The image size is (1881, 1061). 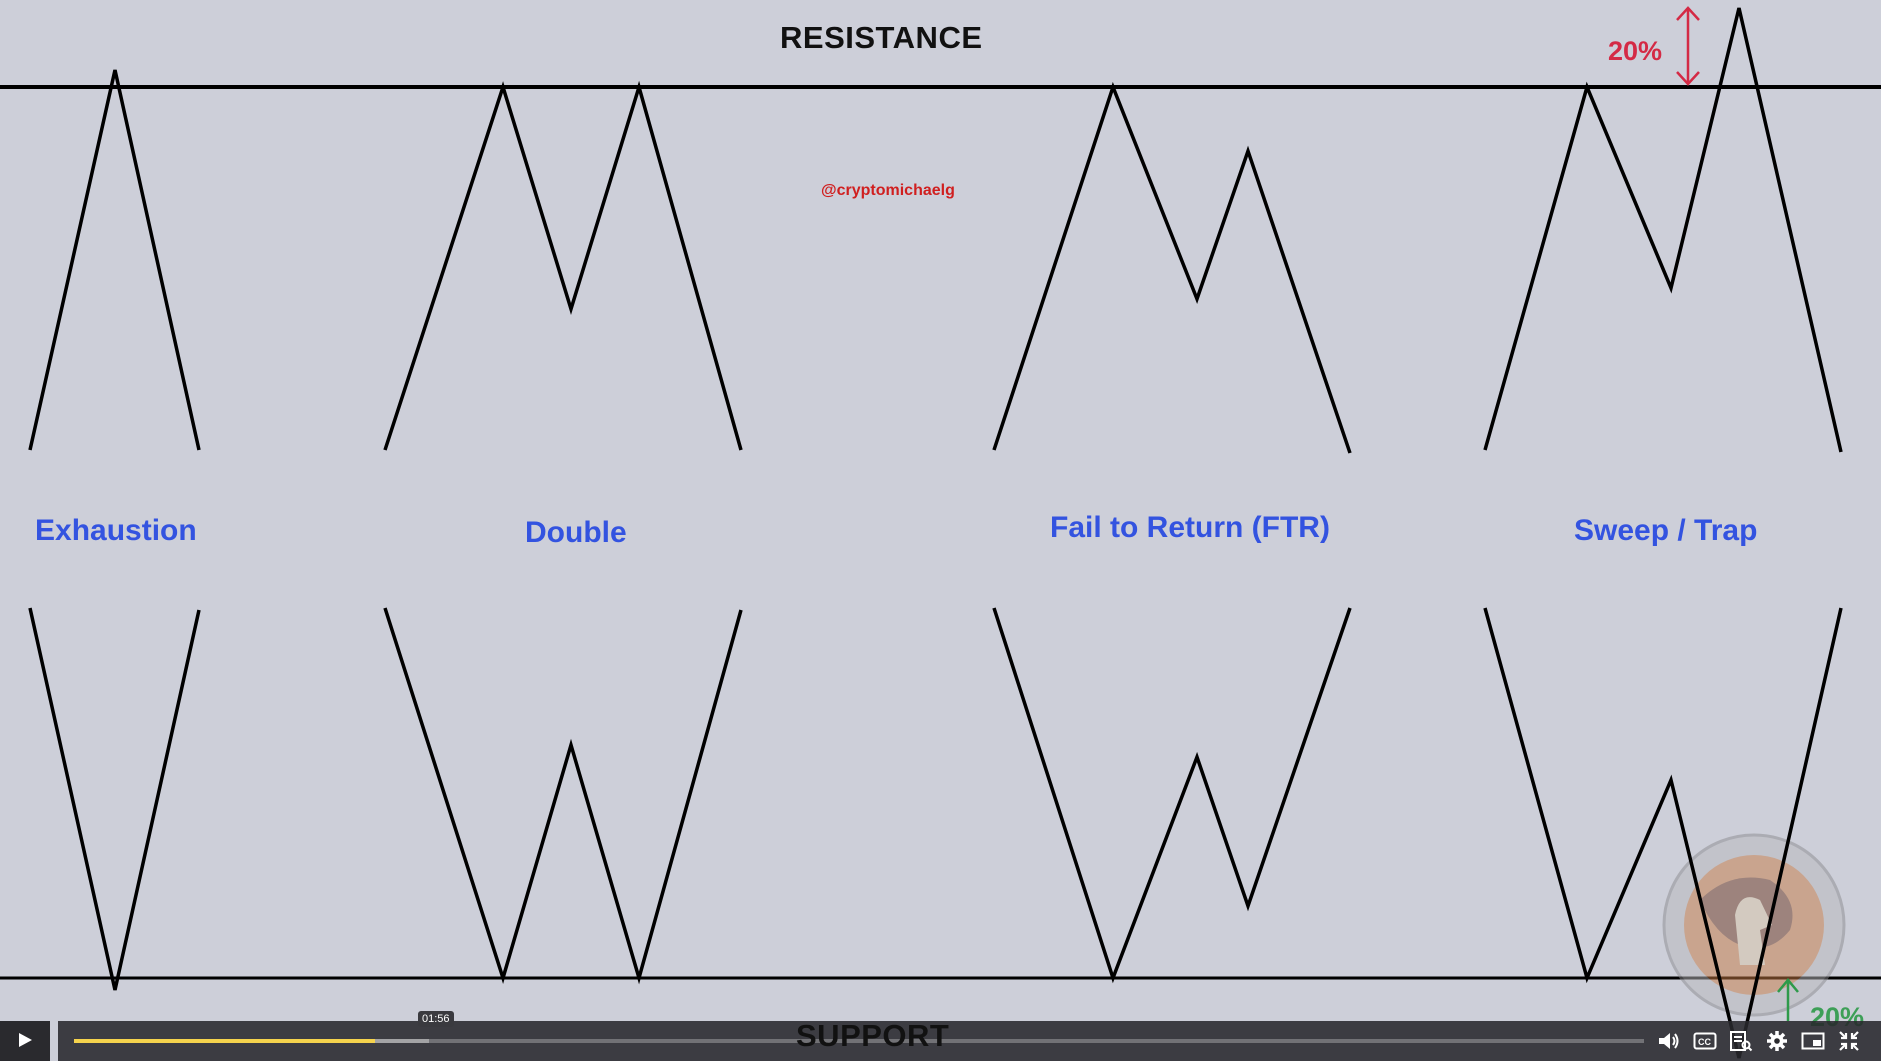 What do you see at coordinates (1635, 51) in the screenshot?
I see `sweep-top-percent: 20%` at bounding box center [1635, 51].